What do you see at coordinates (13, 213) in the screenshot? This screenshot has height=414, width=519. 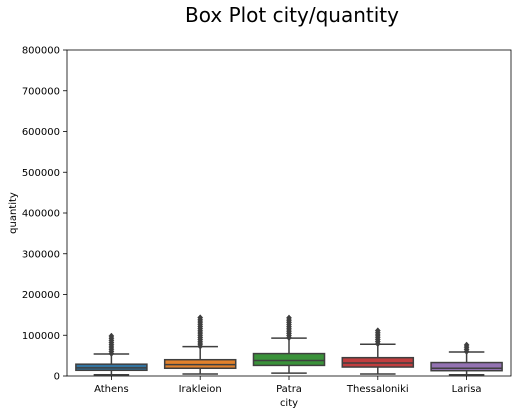 I see `y-axis-label: quantity` at bounding box center [13, 213].